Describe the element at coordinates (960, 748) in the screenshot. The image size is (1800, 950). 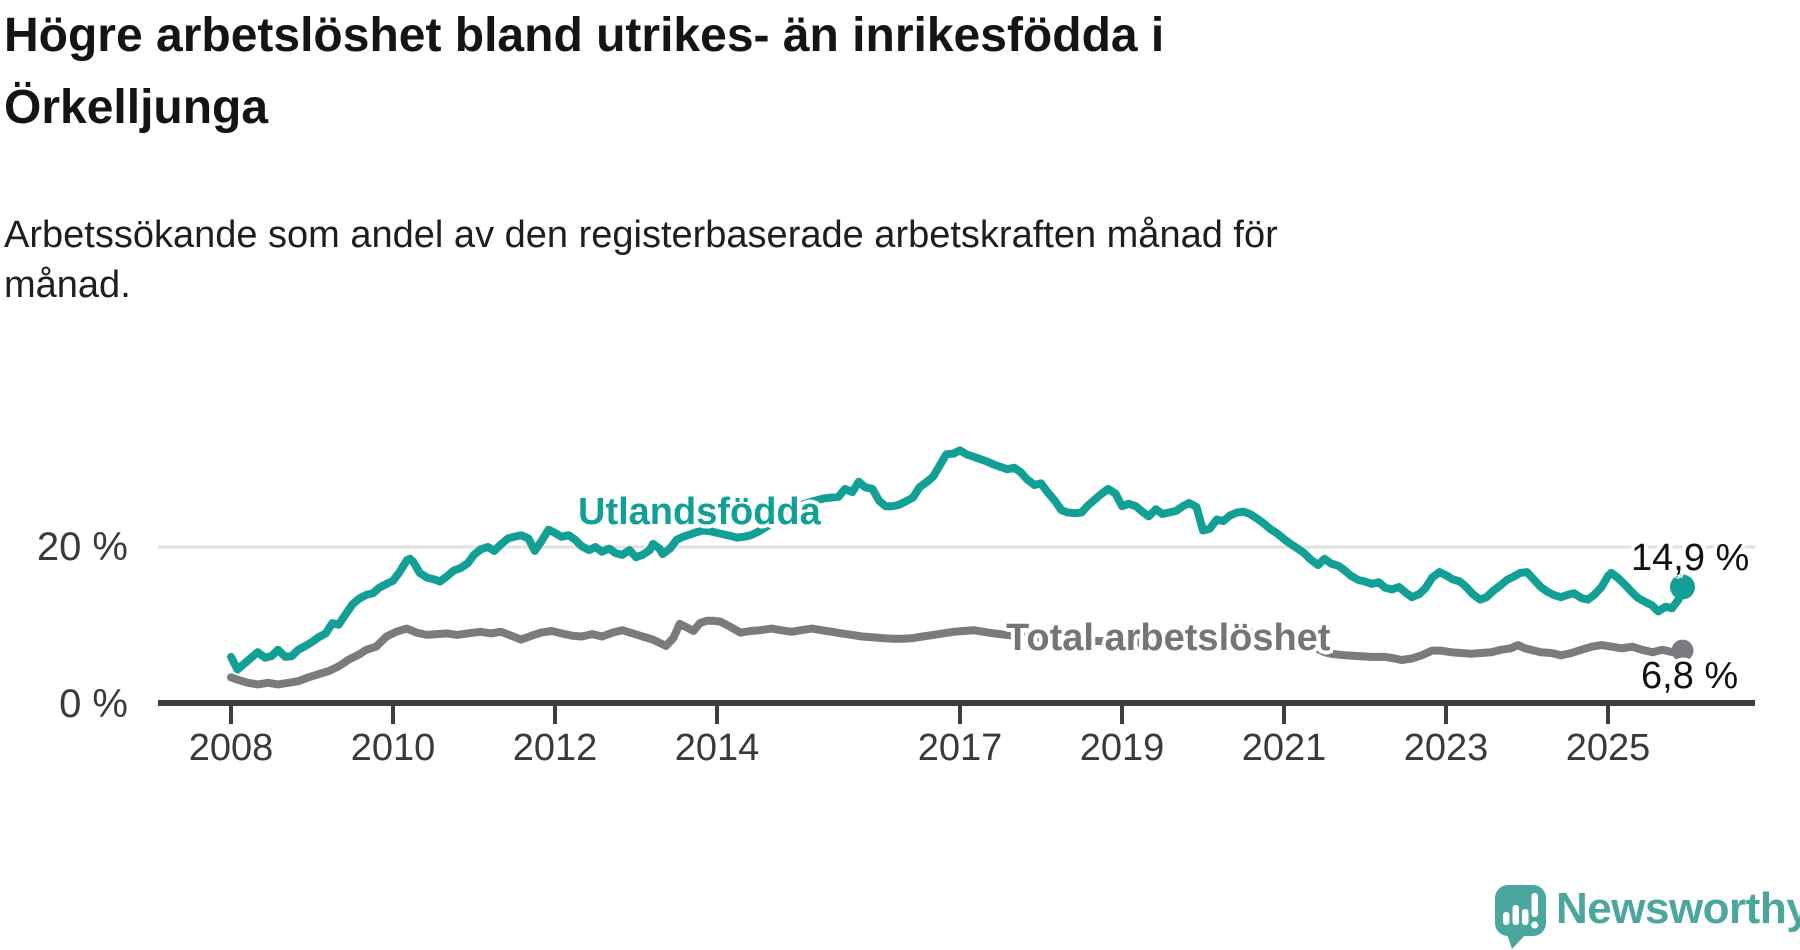
I see `x-axis-label-2017: 2017` at that location.